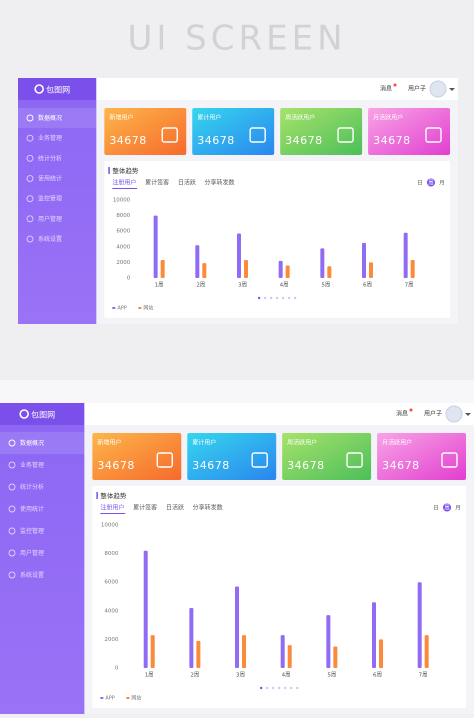  What do you see at coordinates (42, 414) in the screenshot?
I see `logo-area` at bounding box center [42, 414].